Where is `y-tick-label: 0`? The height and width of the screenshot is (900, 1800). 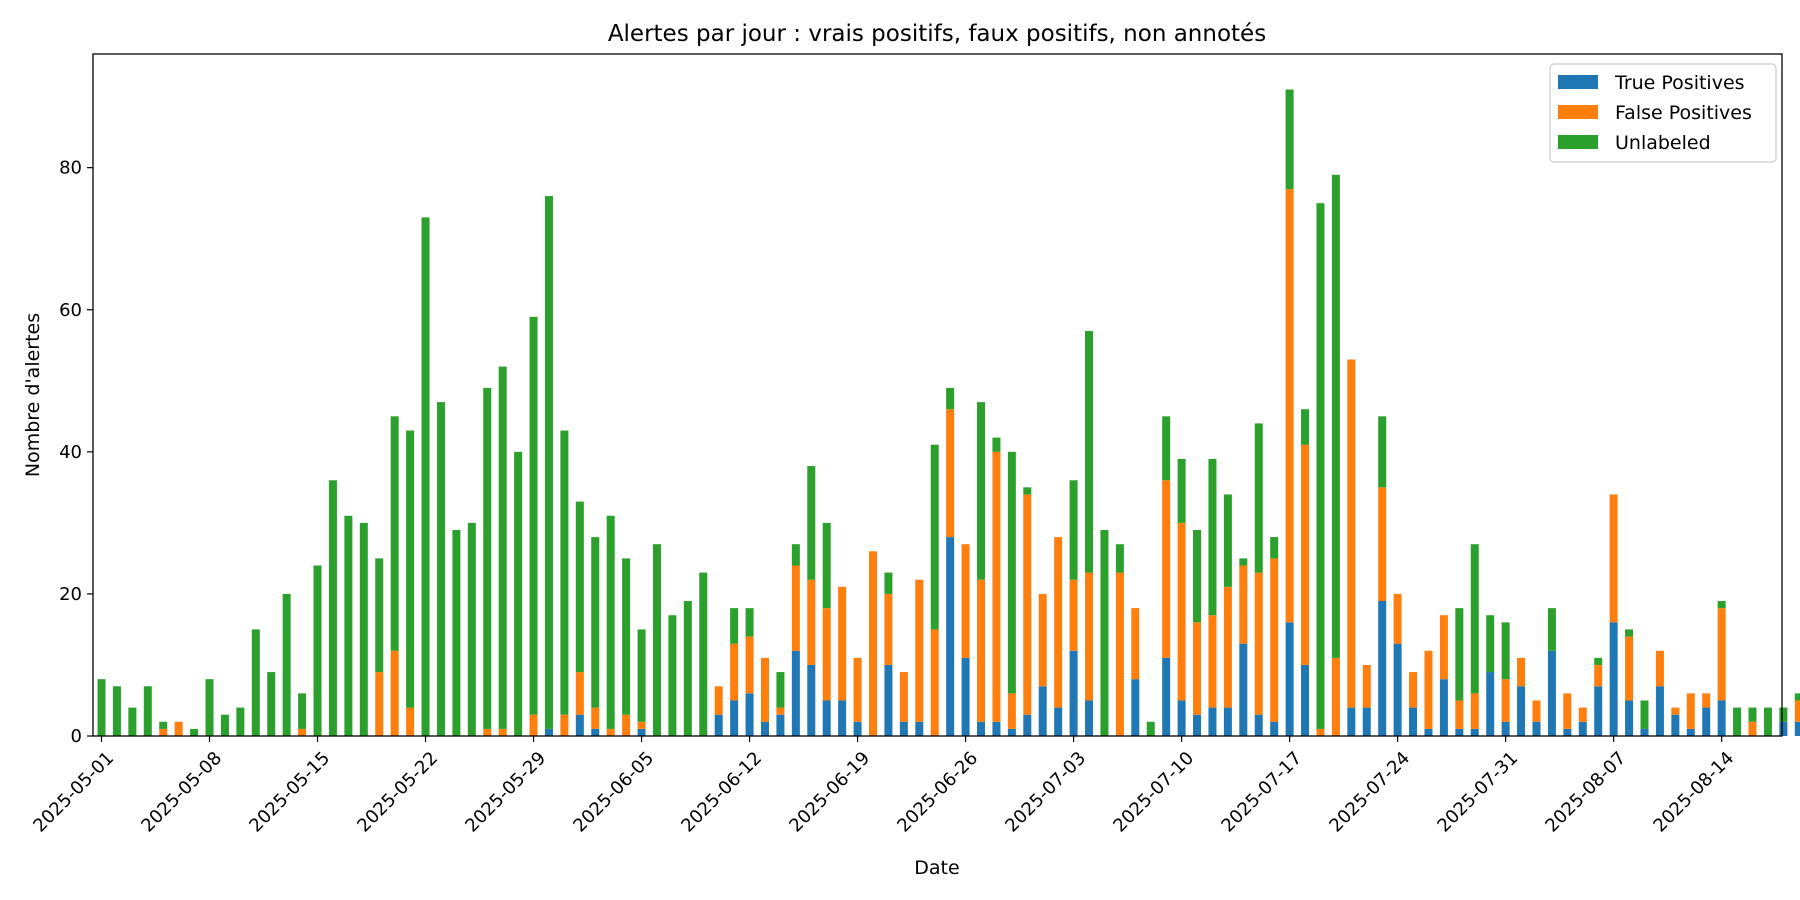
y-tick-label: 0 is located at coordinates (76, 736).